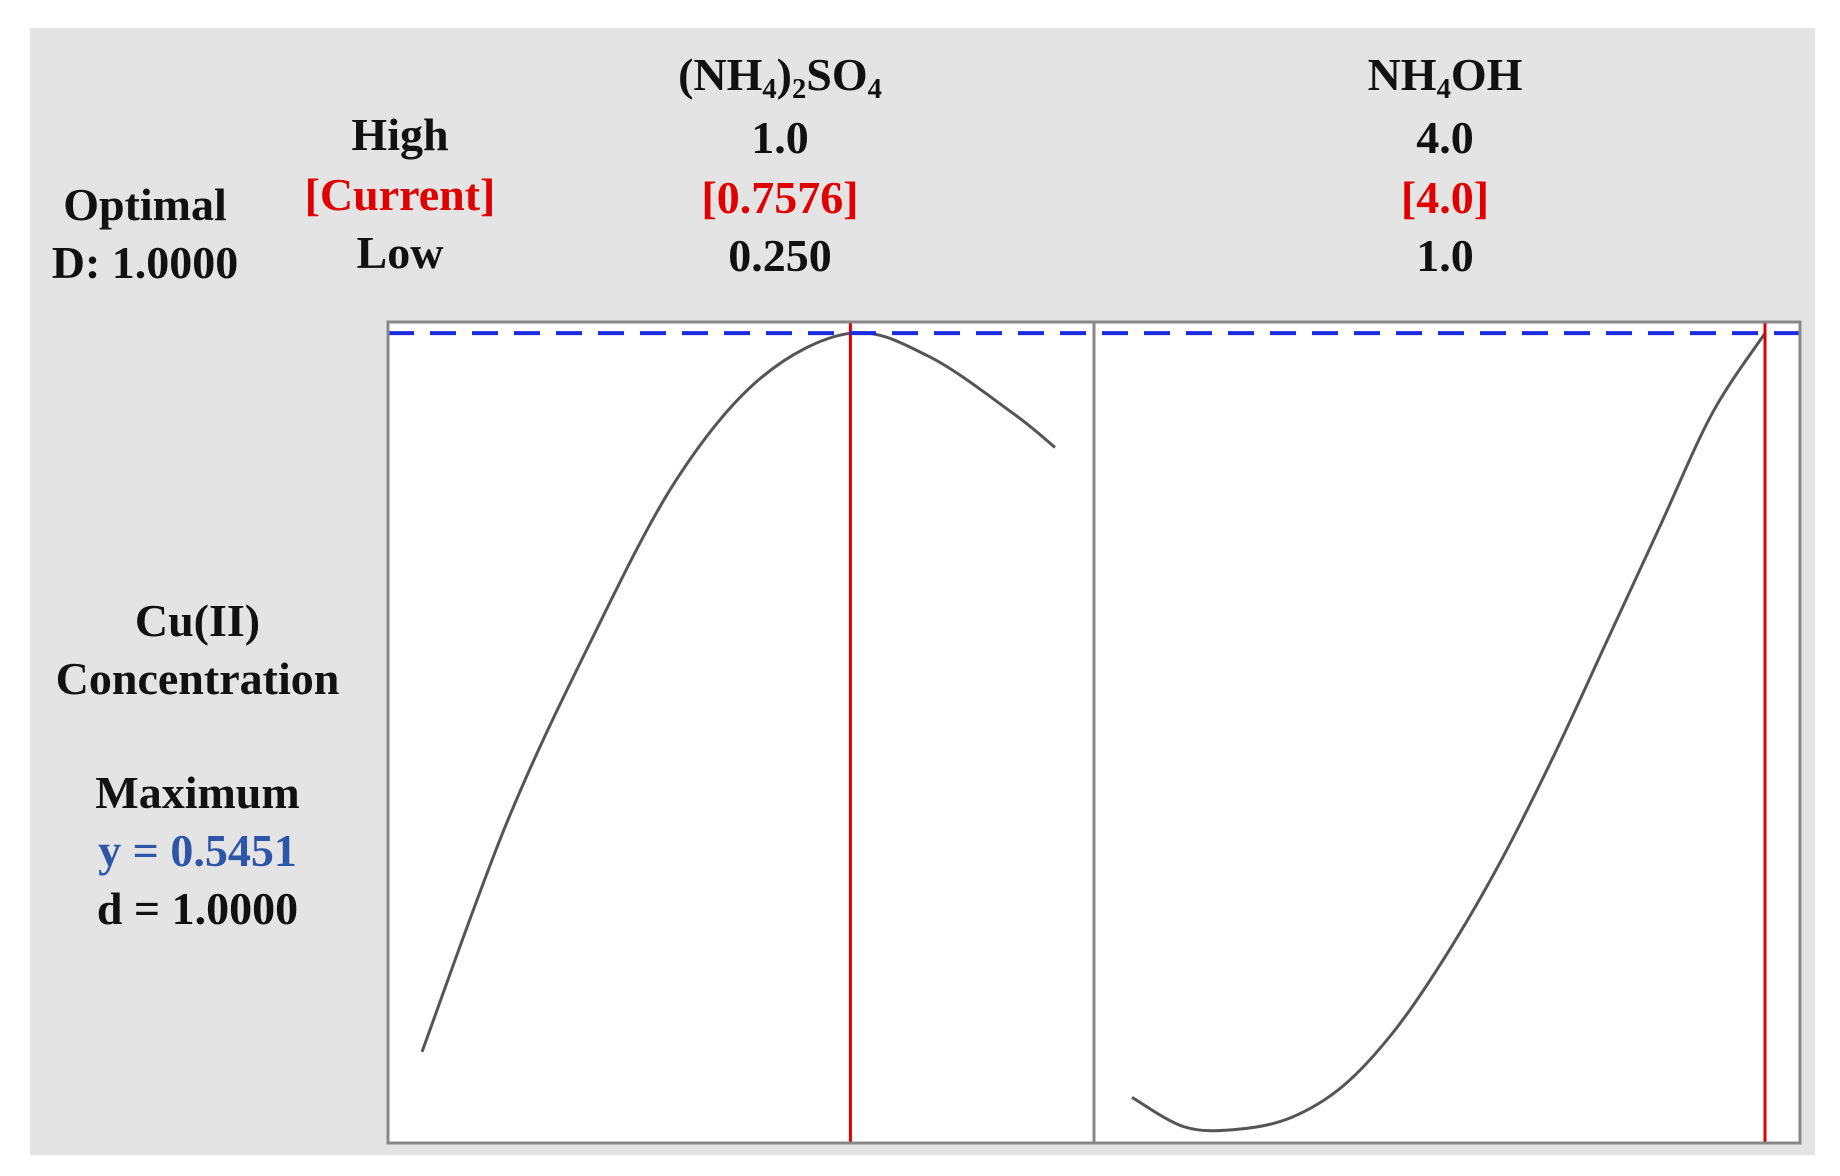 The height and width of the screenshot is (1176, 1840). I want to click on optimal-label: Optimal, so click(145, 204).